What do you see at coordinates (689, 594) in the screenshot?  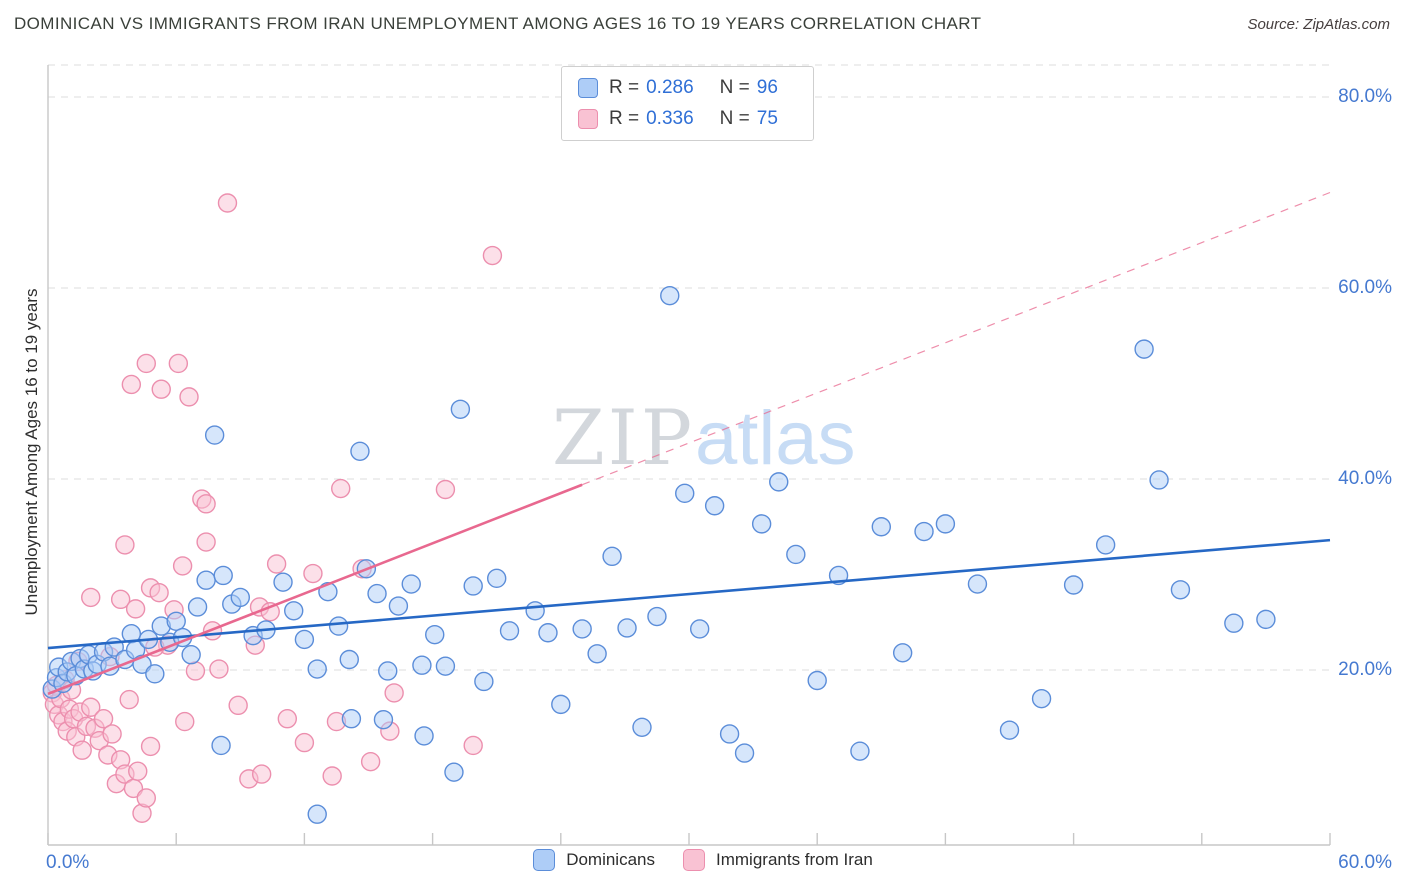 I see `trend-line-dominicans` at bounding box center [689, 594].